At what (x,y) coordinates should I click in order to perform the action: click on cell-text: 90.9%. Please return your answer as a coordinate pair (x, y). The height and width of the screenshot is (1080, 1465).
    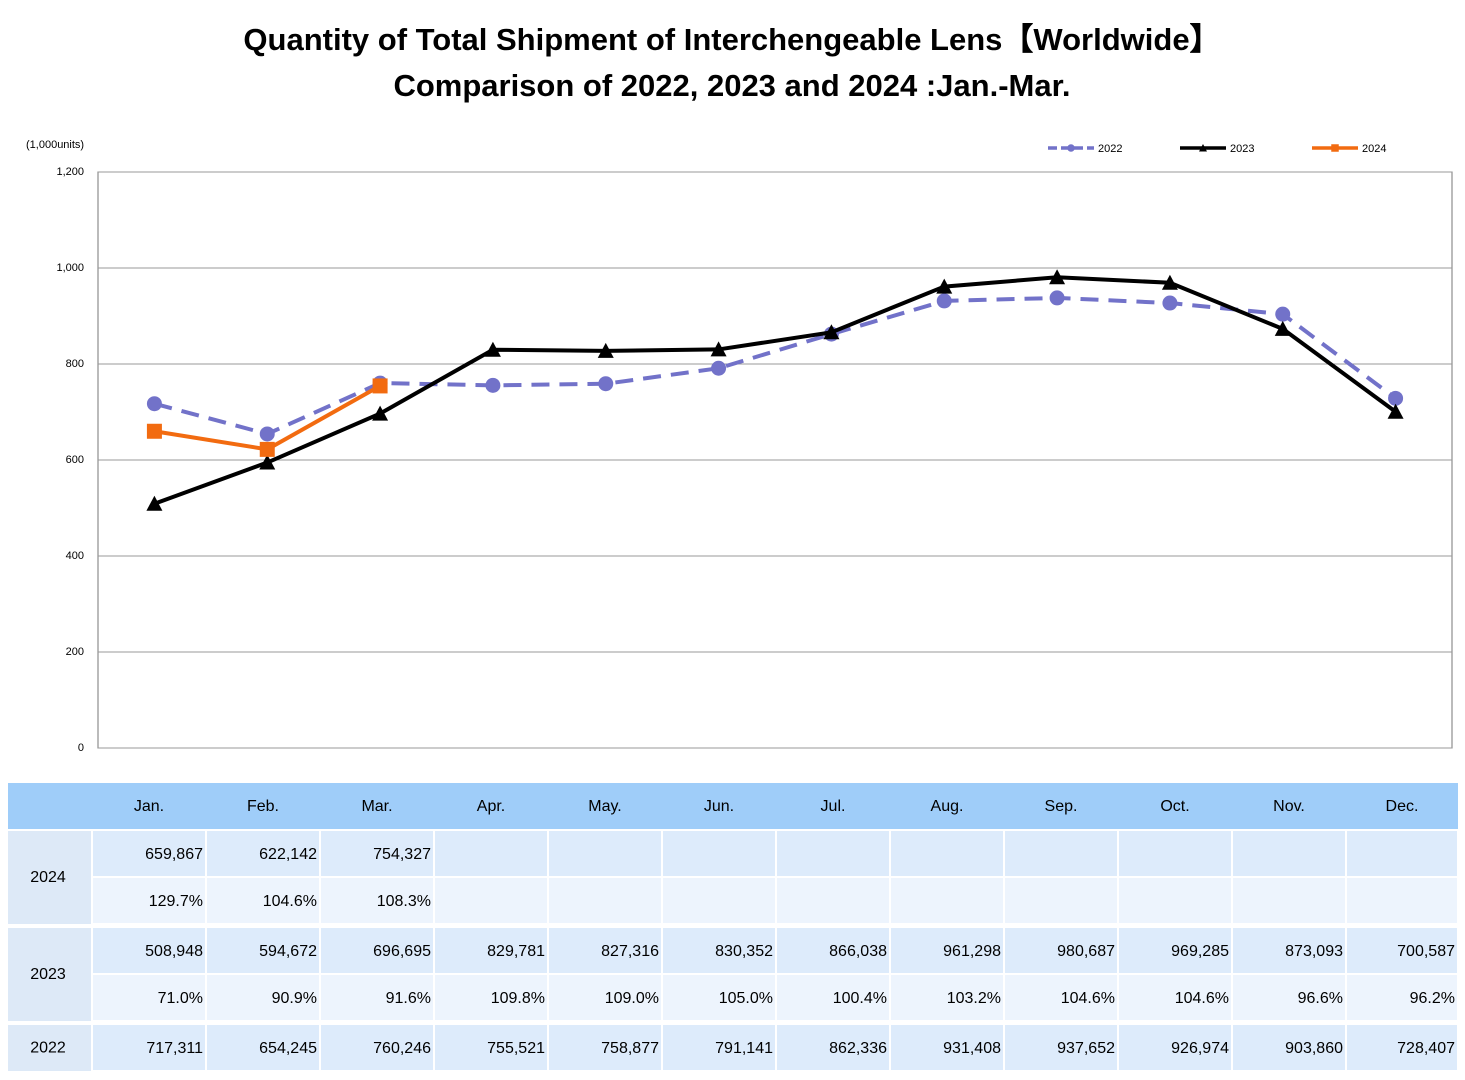
    Looking at the image, I should click on (294, 998).